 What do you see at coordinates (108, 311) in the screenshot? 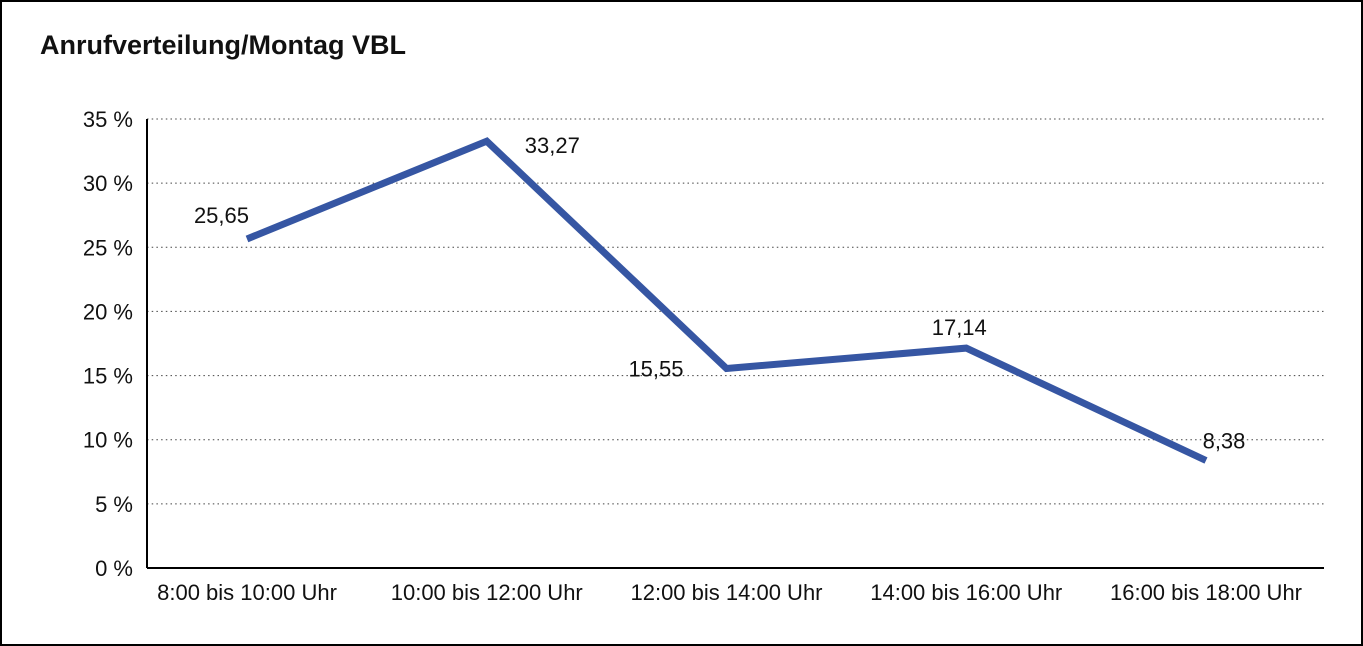
I see `y-tick-label: 20 %` at bounding box center [108, 311].